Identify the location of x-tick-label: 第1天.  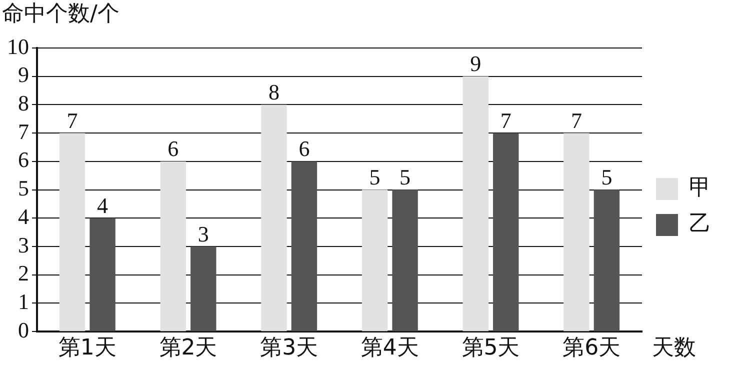
(87, 348).